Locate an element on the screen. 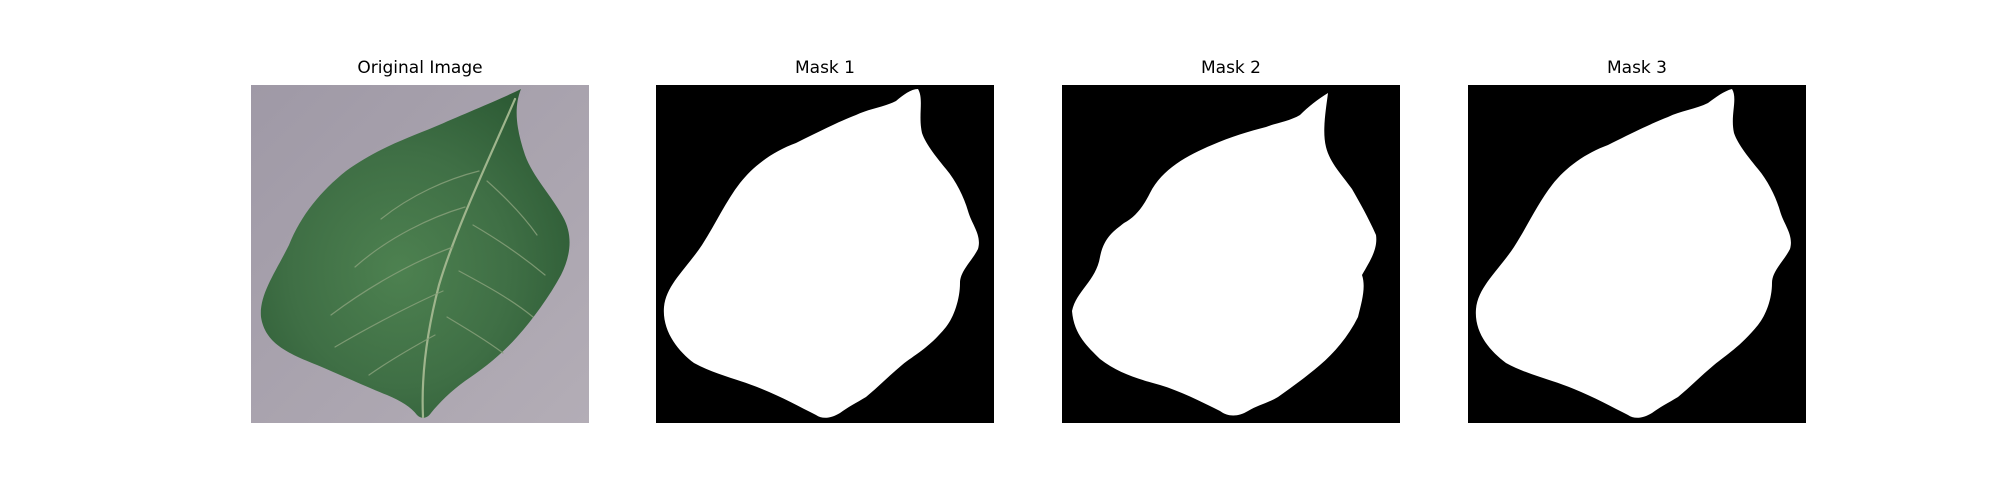 This screenshot has width=2000, height=500. mask-2-noise-dot is located at coordinates (1238, 199).